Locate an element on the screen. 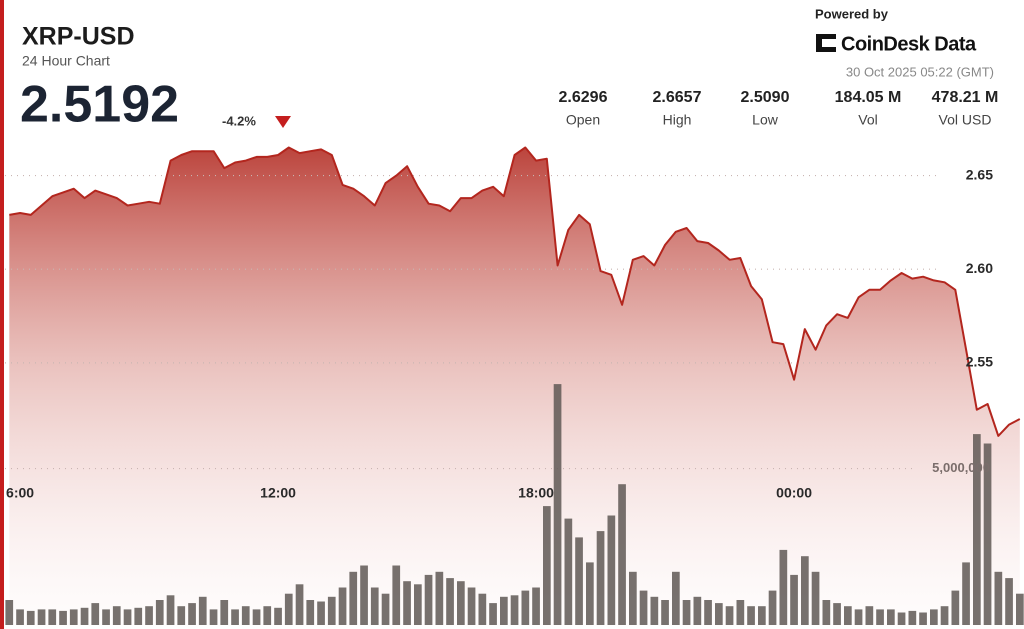 The height and width of the screenshot is (629, 1024). left-accent is located at coordinates (2, 314).